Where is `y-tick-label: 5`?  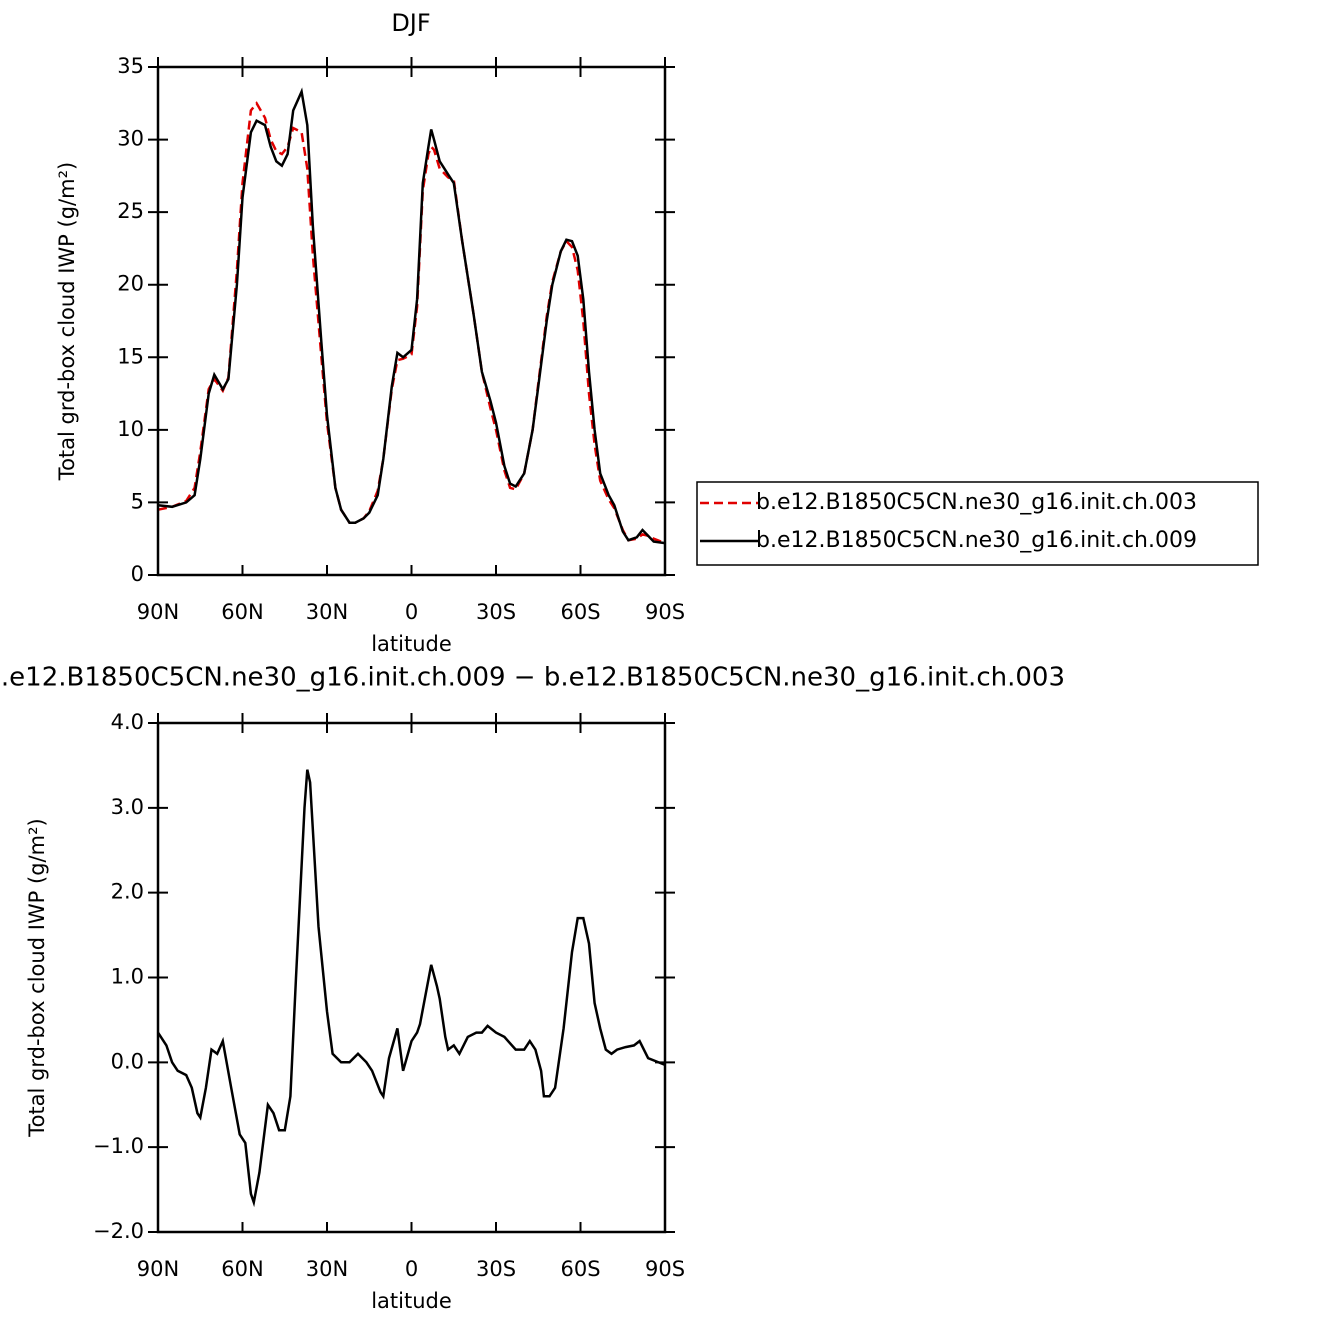 y-tick-label: 5 is located at coordinates (137, 501).